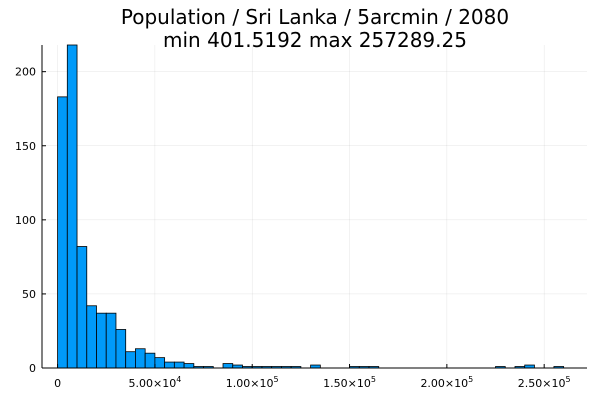  I want to click on x-tick-label-3: 1.50×10⁵, so click(349, 382).